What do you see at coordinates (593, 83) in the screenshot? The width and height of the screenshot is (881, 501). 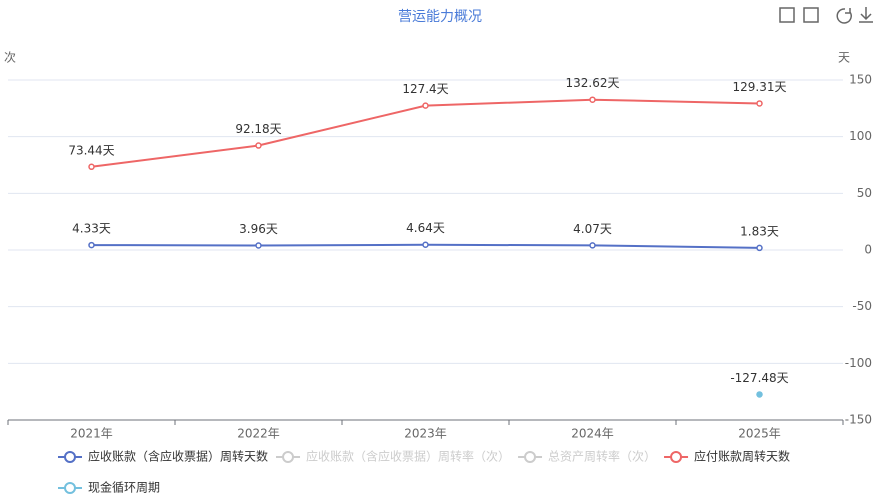 I see `data-label: 132.62天` at bounding box center [593, 83].